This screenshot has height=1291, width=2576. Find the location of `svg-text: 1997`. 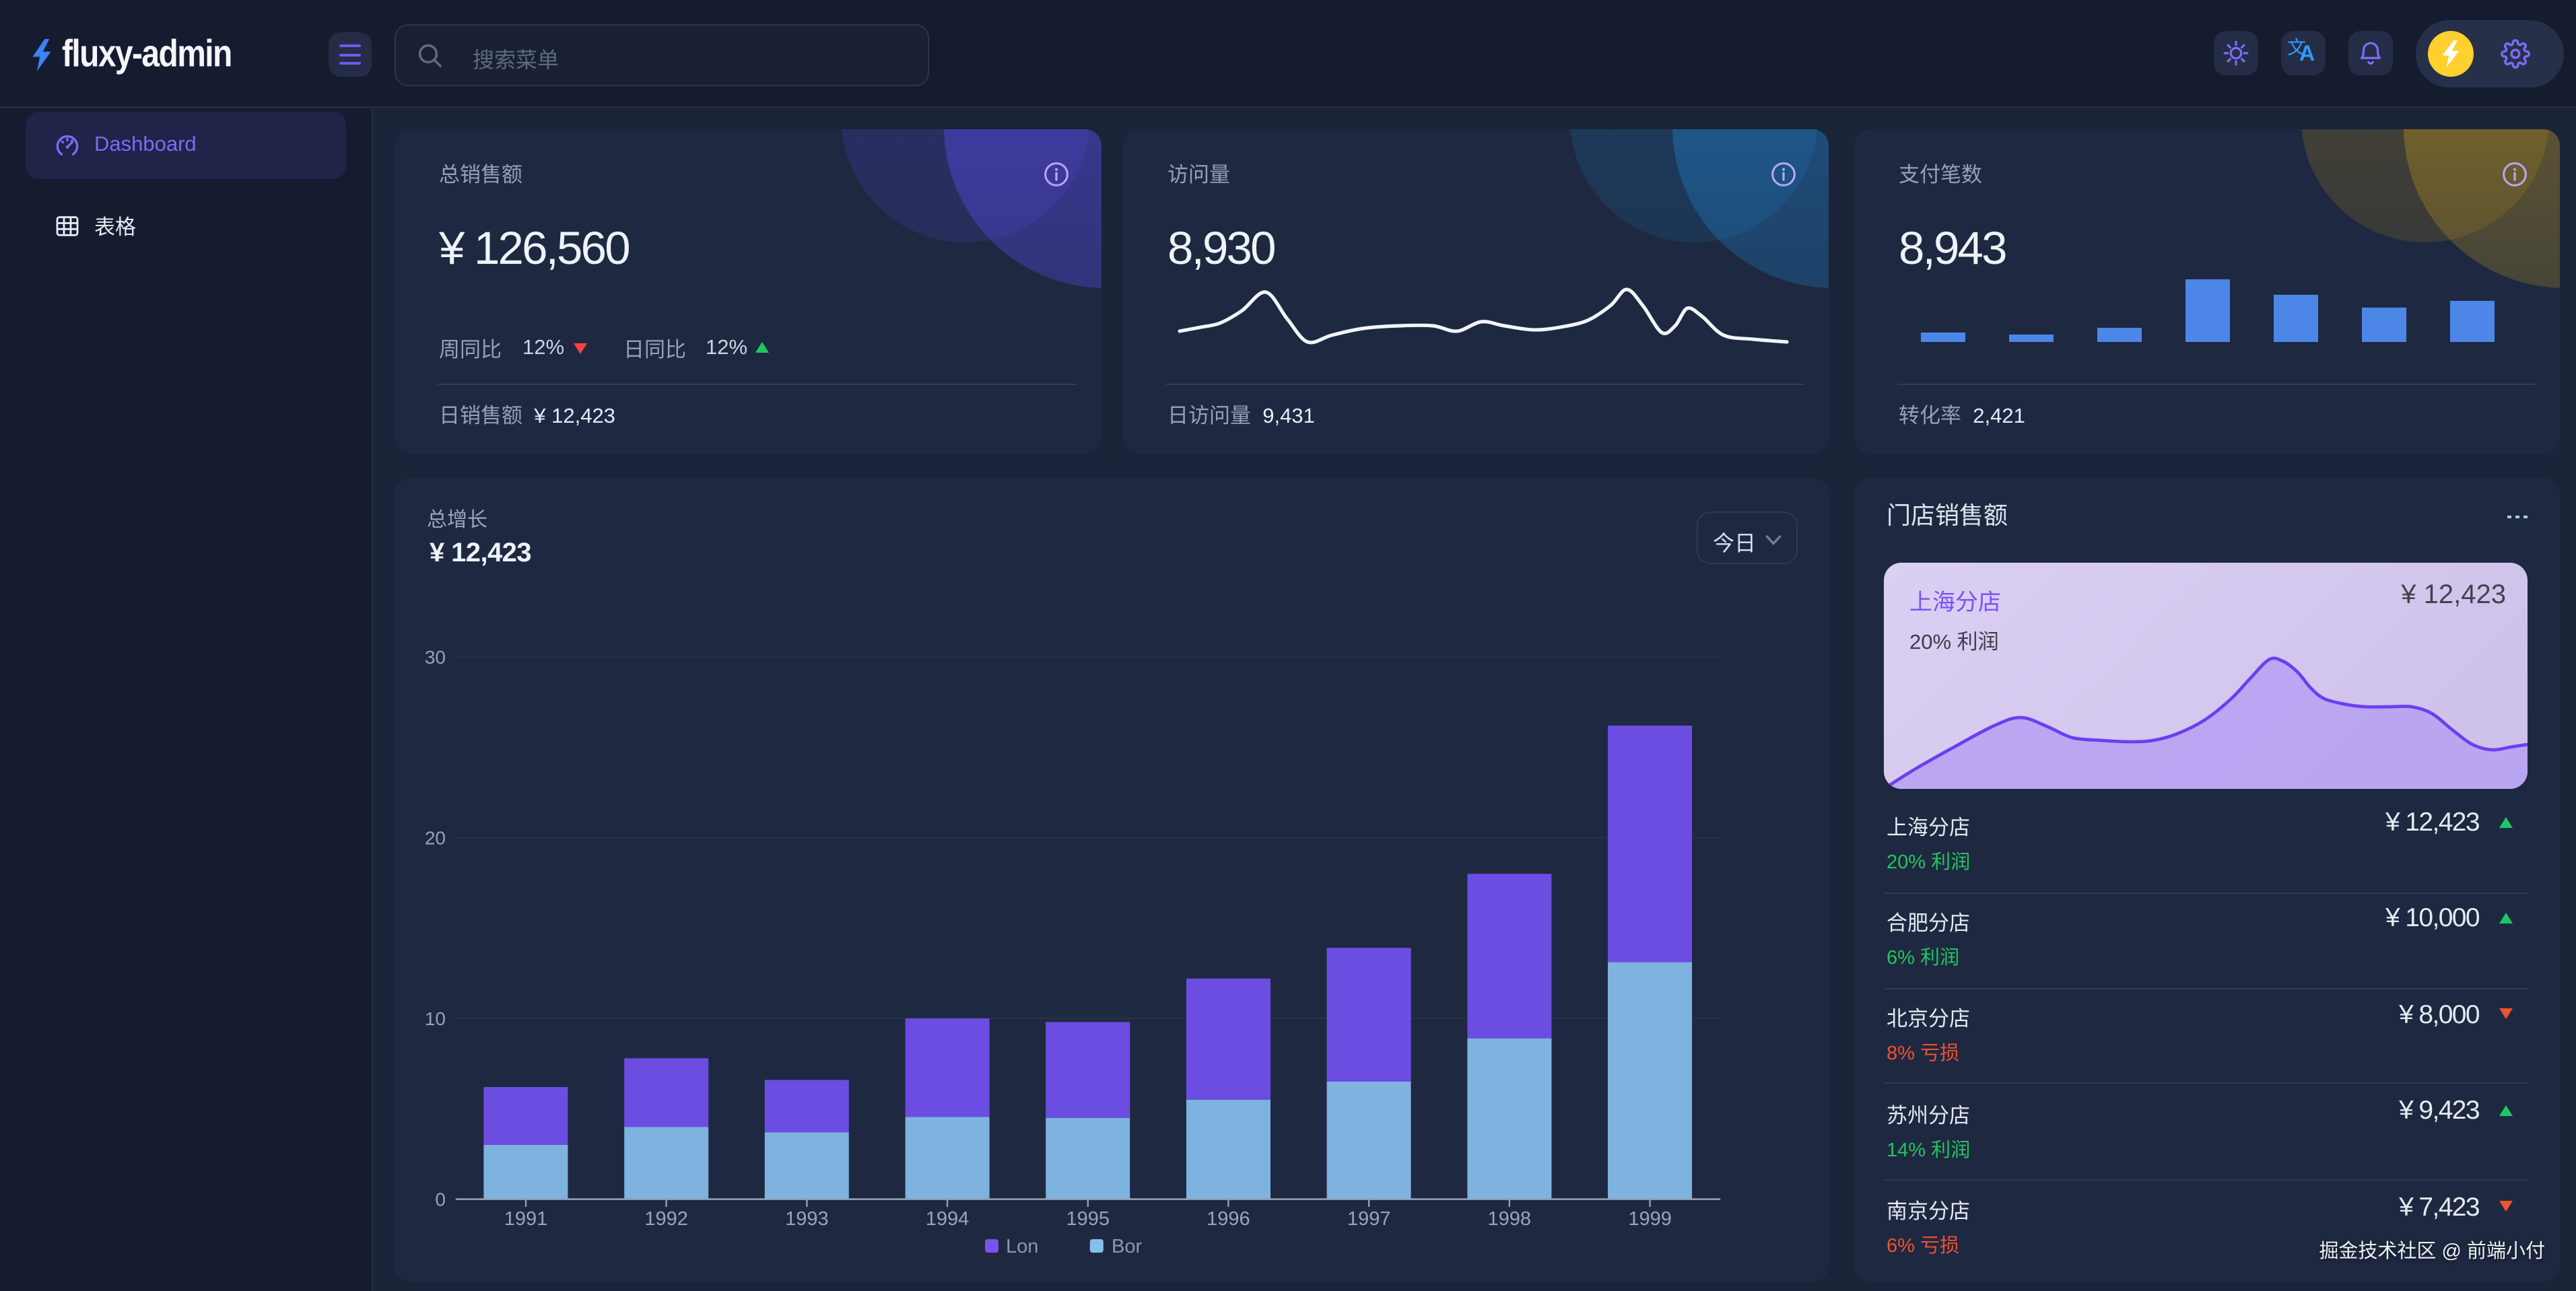

svg-text: 1997 is located at coordinates (1369, 1219).